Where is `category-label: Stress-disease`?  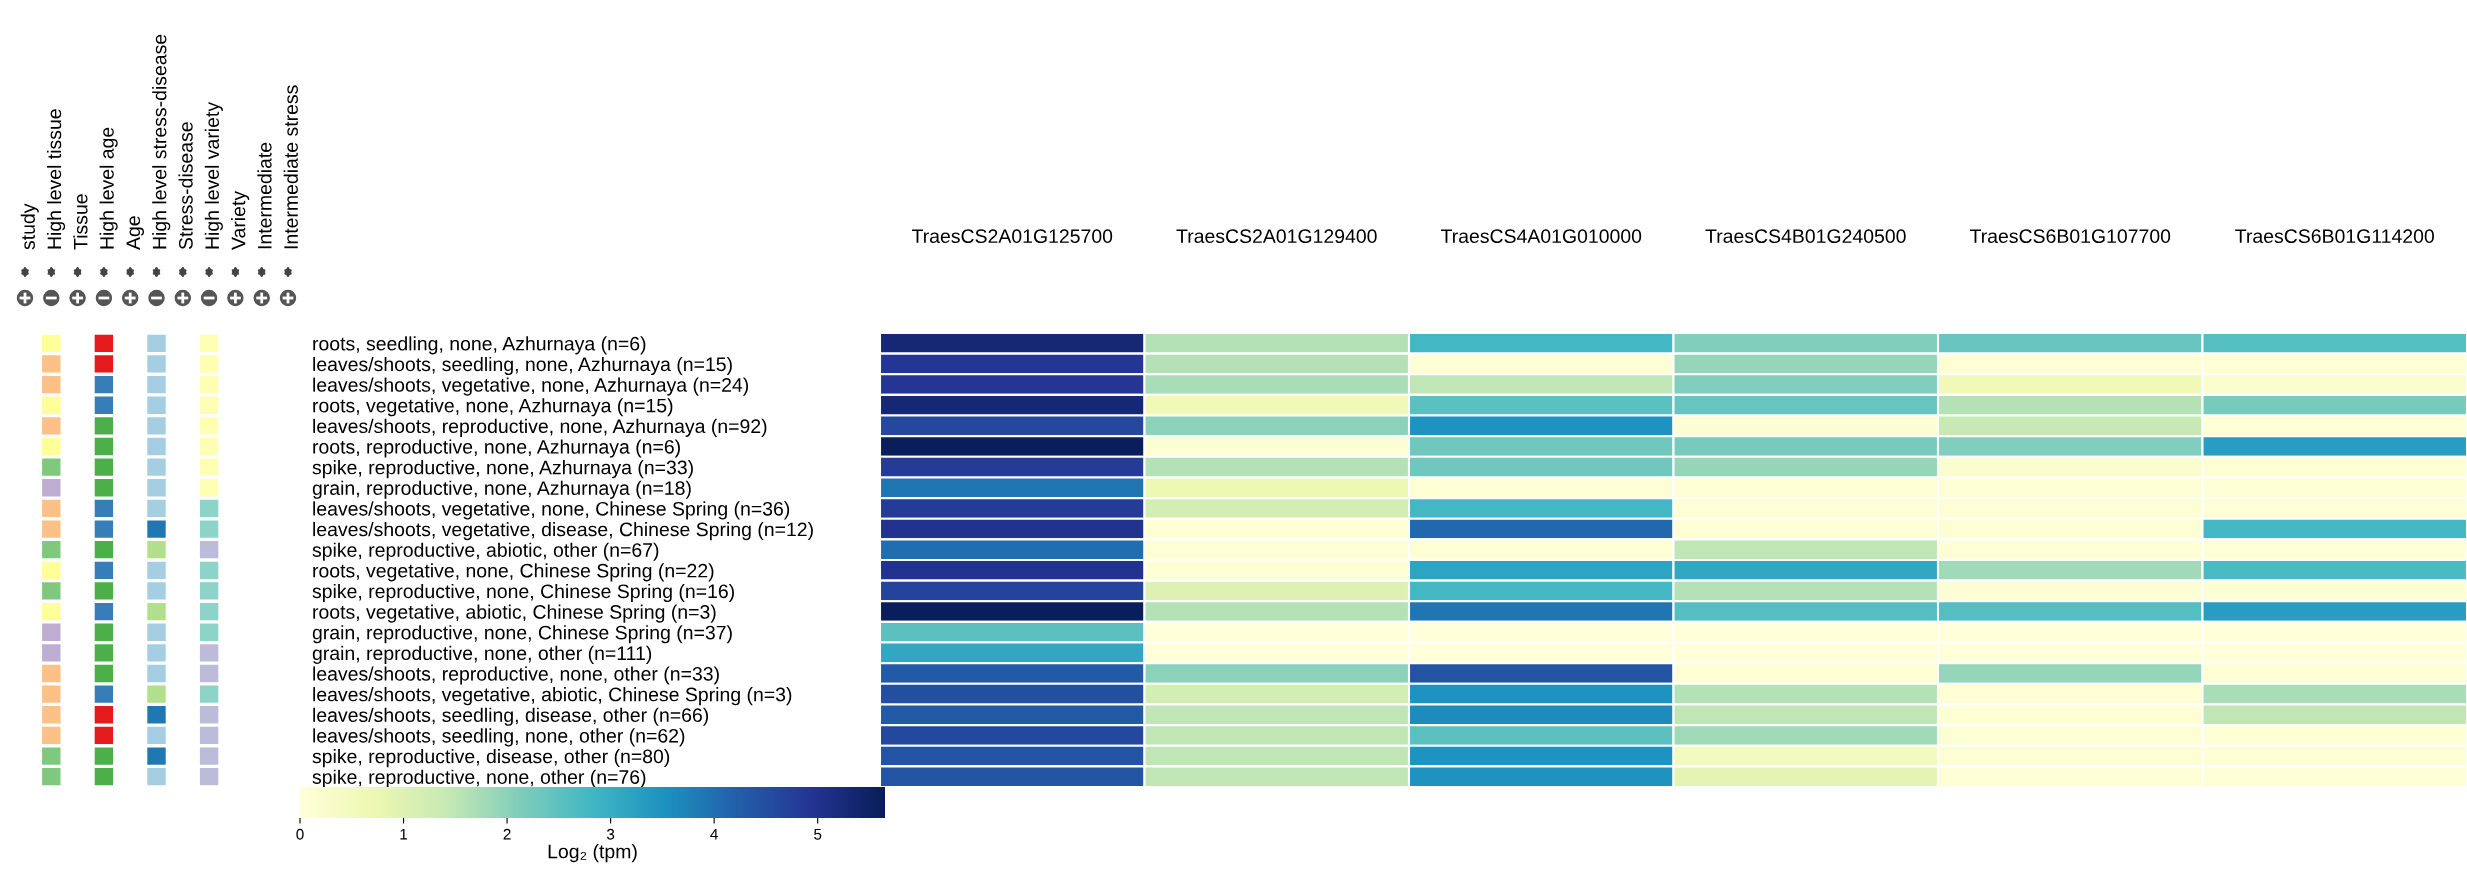 category-label: Stress-disease is located at coordinates (185, 186).